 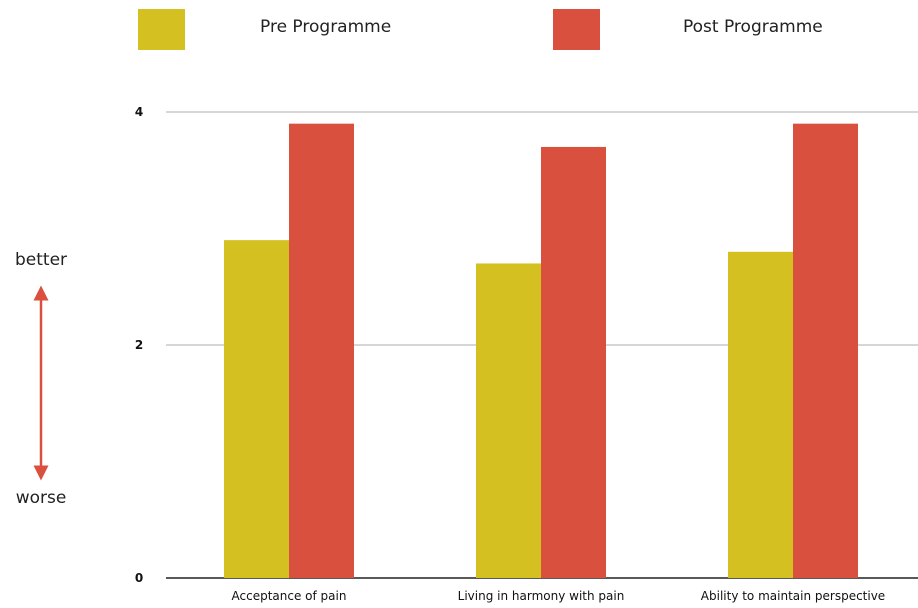 What do you see at coordinates (139, 112) in the screenshot?
I see `y-tick-label-4: 4` at bounding box center [139, 112].